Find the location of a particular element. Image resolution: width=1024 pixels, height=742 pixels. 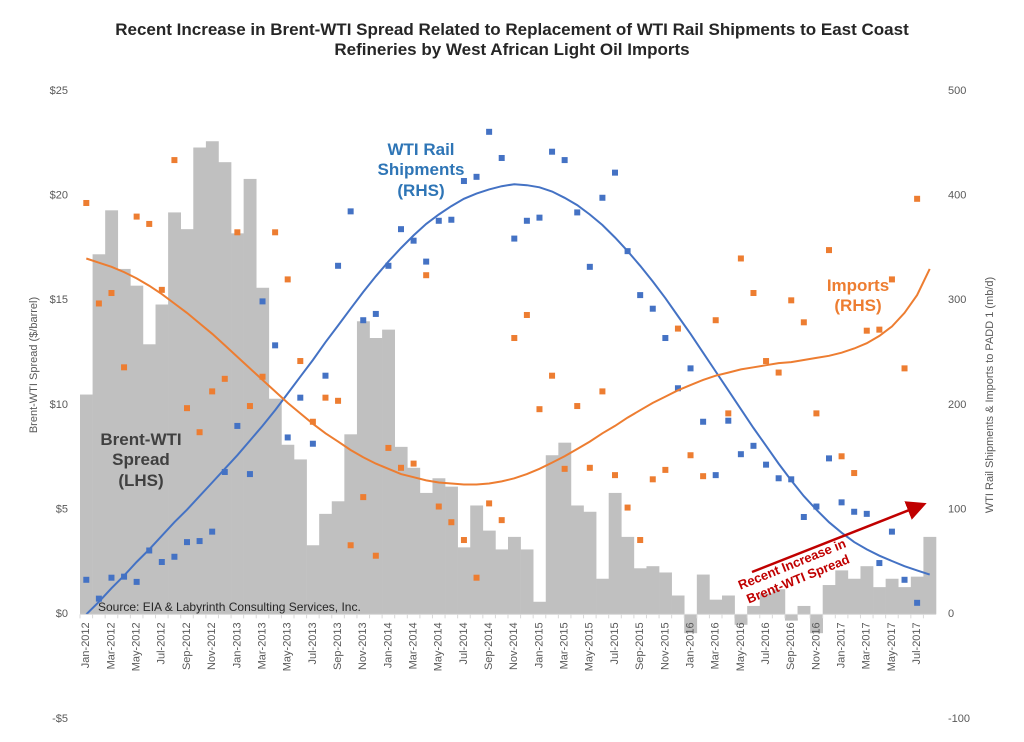

y2-tick-label: 0 is located at coordinates (951, 614).